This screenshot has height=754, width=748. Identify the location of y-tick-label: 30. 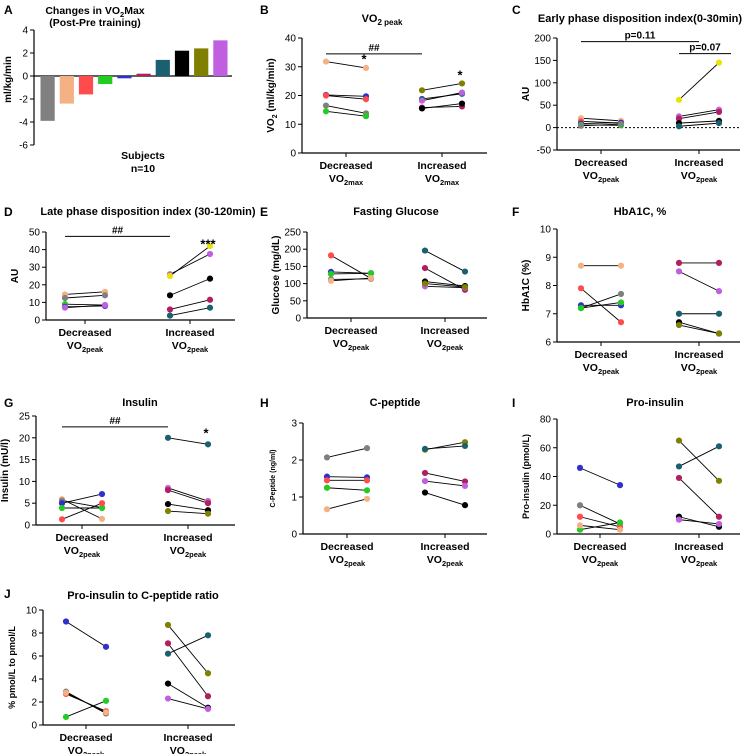
(35, 268).